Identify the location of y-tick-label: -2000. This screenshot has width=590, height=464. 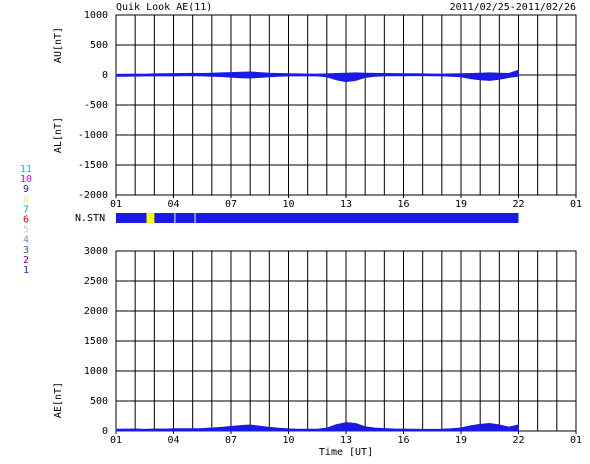
(93, 195).